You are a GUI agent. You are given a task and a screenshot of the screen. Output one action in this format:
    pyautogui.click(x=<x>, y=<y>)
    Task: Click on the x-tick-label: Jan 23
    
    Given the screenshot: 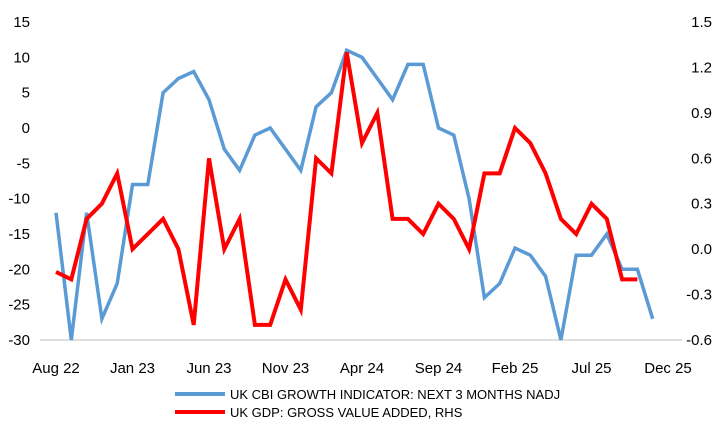 What is the action you would take?
    pyautogui.click(x=132, y=368)
    